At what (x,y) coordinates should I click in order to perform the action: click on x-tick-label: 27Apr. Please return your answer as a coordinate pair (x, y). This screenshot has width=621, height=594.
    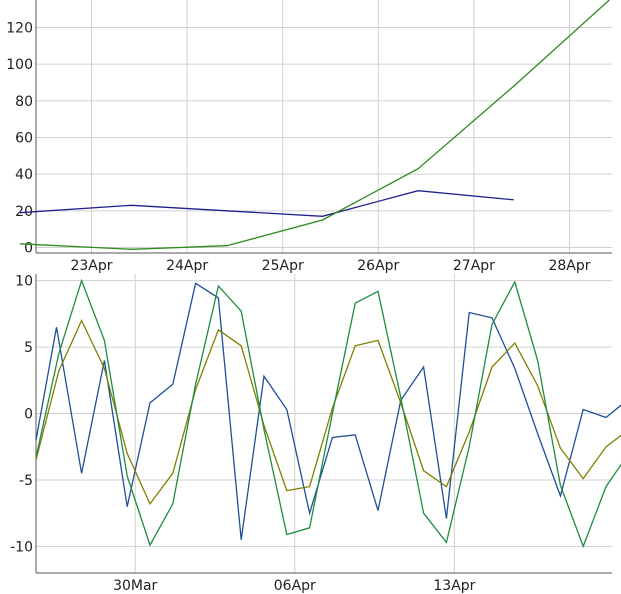
    Looking at the image, I should click on (474, 266).